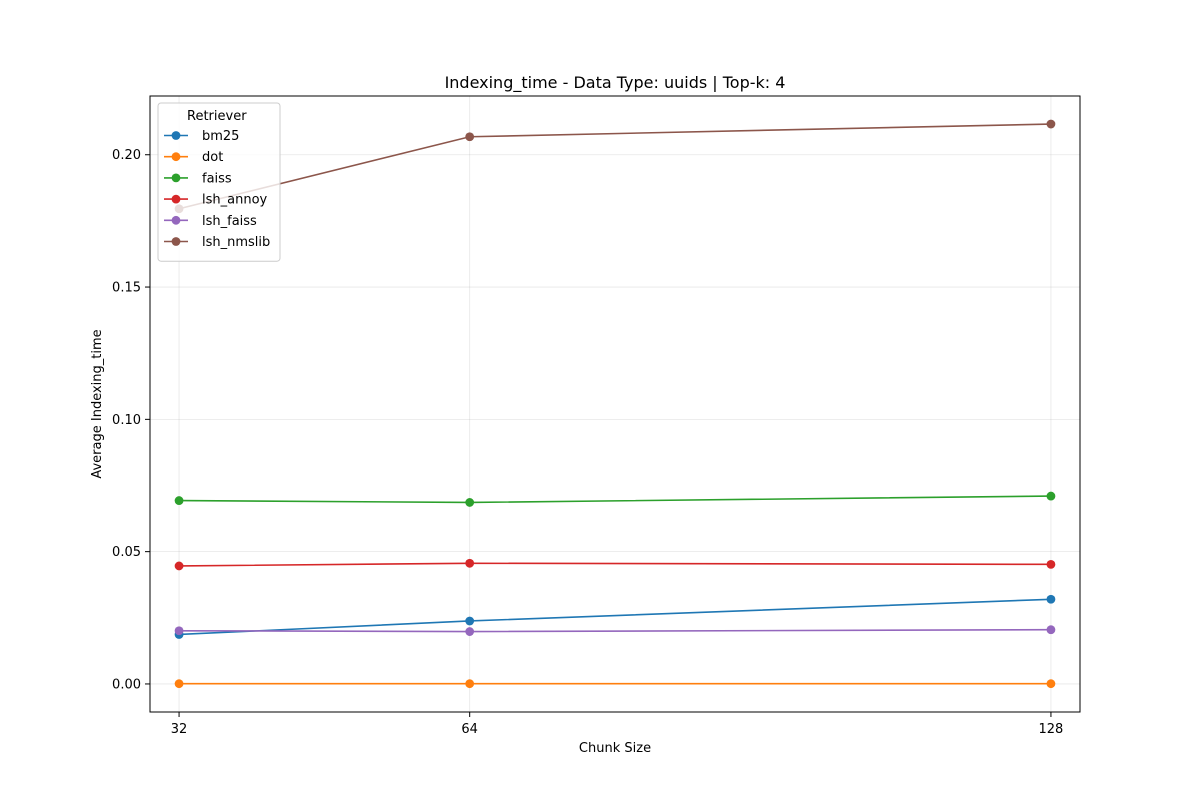 The image size is (1200, 804). I want to click on legend-label: dot, so click(212, 157).